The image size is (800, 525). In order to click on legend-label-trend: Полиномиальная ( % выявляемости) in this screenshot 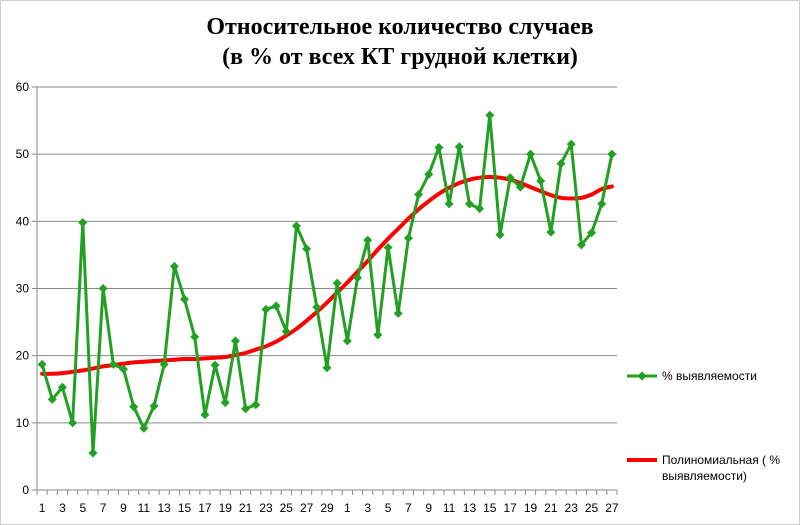, I will do `click(721, 468)`.